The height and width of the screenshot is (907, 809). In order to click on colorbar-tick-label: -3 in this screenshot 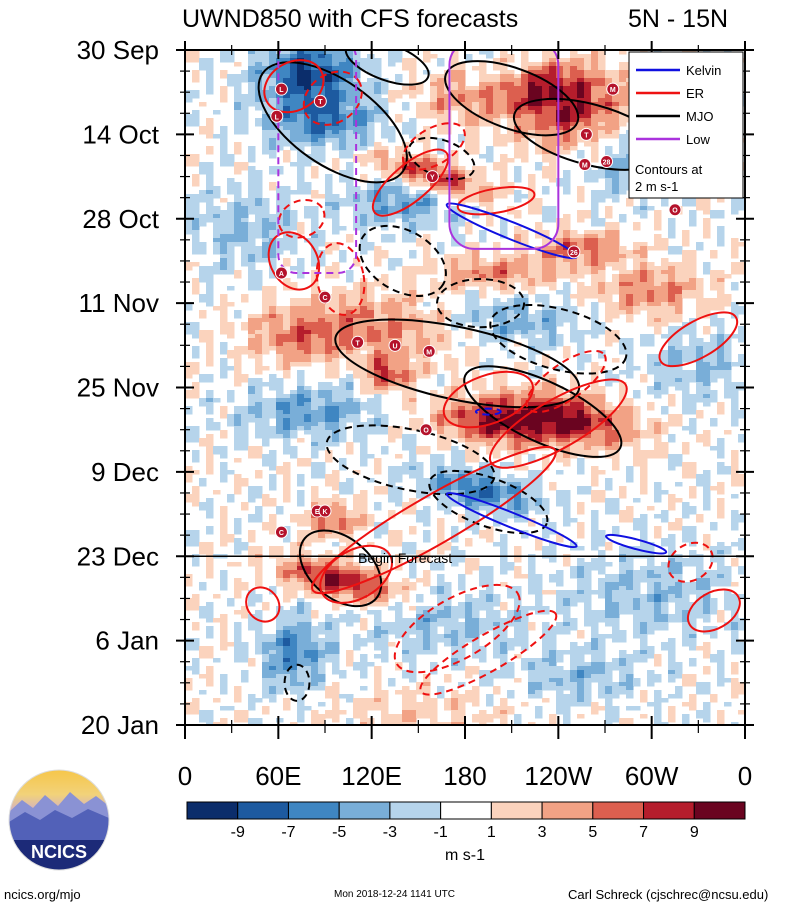, I will do `click(390, 832)`.